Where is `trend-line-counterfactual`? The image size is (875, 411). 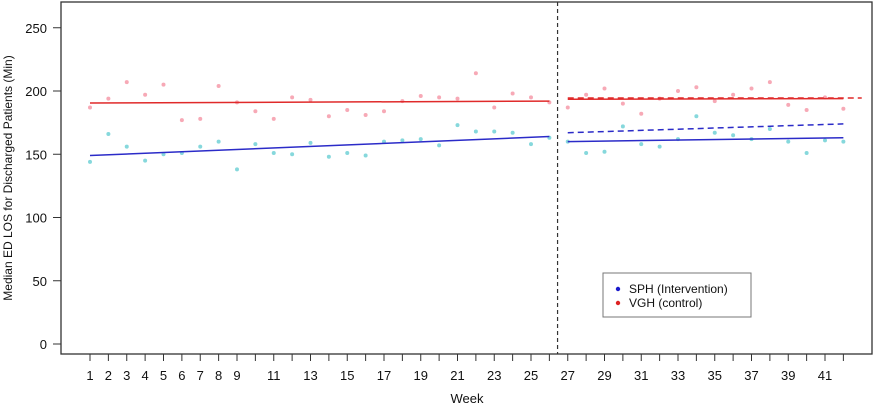 trend-line-counterfactual is located at coordinates (705, 128).